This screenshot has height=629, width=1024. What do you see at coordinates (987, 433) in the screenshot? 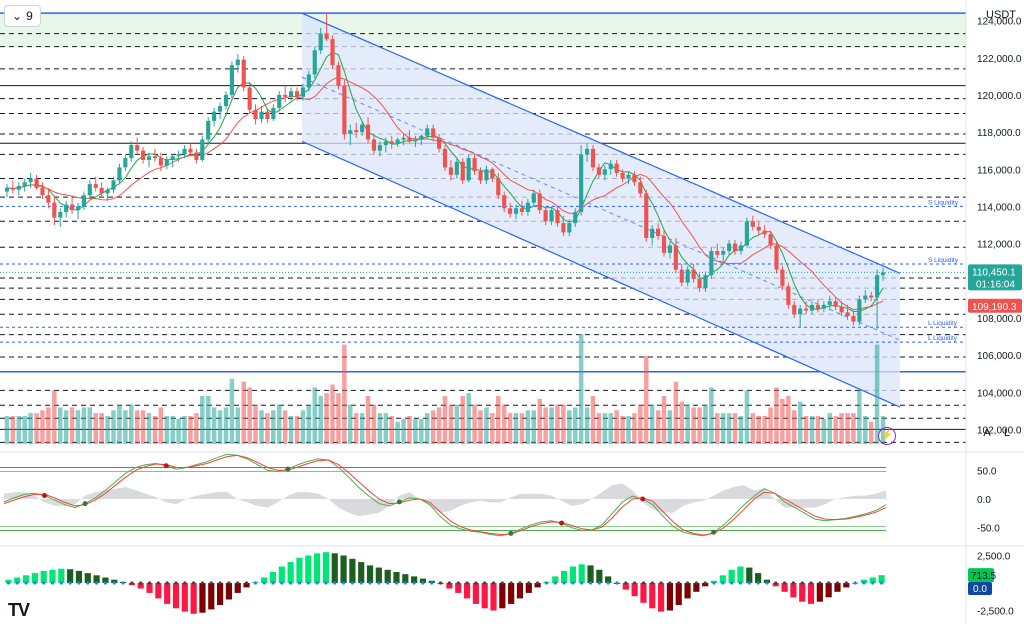
I see `auto-scale-button: A` at bounding box center [987, 433].